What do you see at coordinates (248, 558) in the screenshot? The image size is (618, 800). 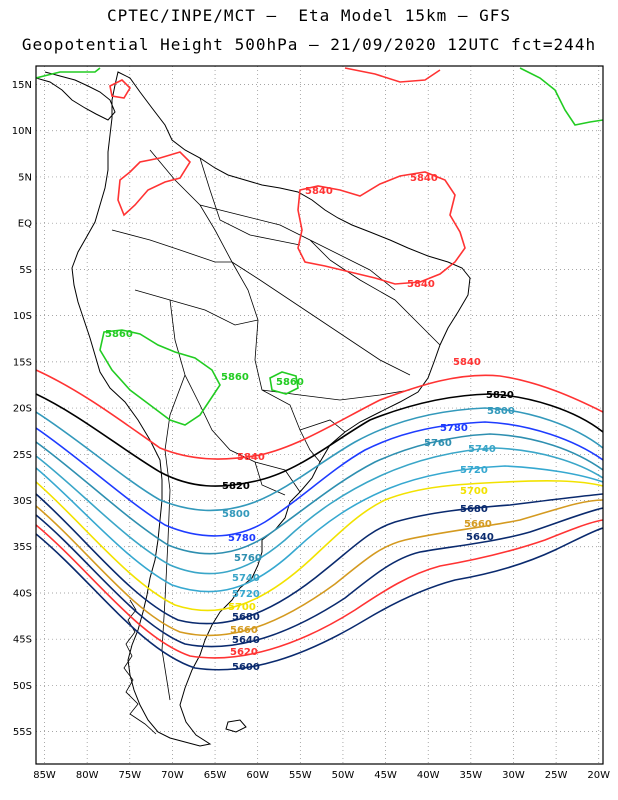 I see `label-5760-2: 5760` at bounding box center [248, 558].